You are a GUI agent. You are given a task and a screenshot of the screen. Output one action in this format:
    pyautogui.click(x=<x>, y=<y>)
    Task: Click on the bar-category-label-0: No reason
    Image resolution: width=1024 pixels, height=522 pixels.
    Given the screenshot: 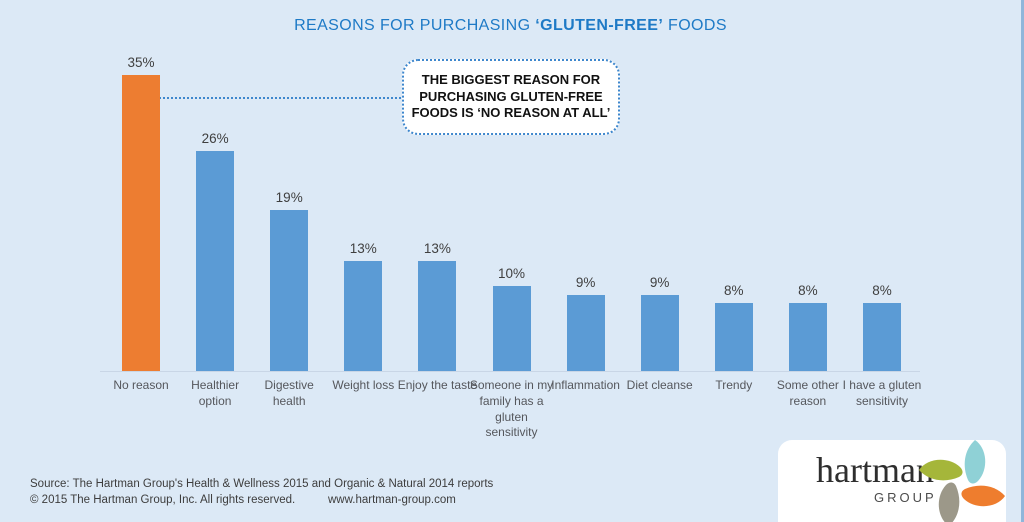 What is the action you would take?
    pyautogui.click(x=141, y=385)
    